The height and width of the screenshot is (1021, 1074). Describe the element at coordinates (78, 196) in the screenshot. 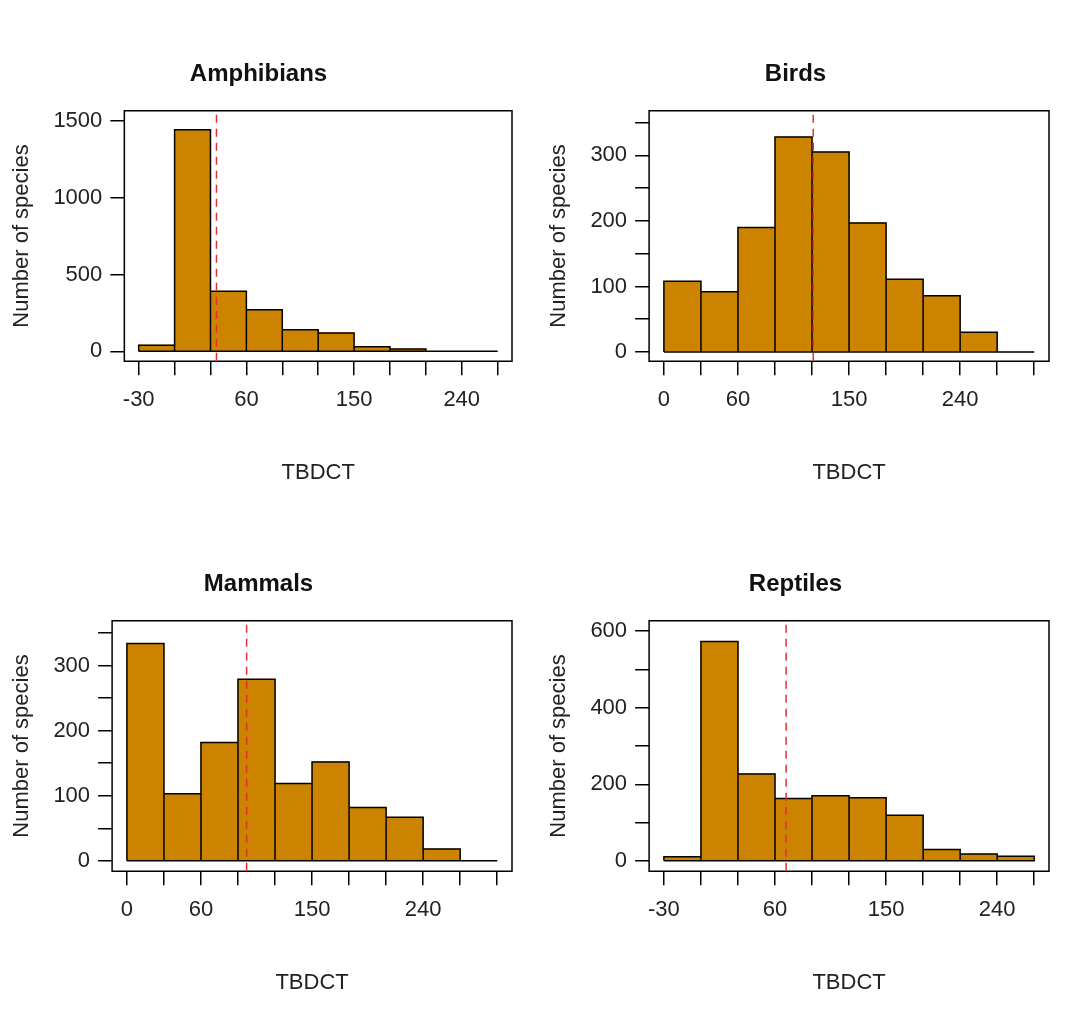

I see `y-tick-label: 1000` at that location.